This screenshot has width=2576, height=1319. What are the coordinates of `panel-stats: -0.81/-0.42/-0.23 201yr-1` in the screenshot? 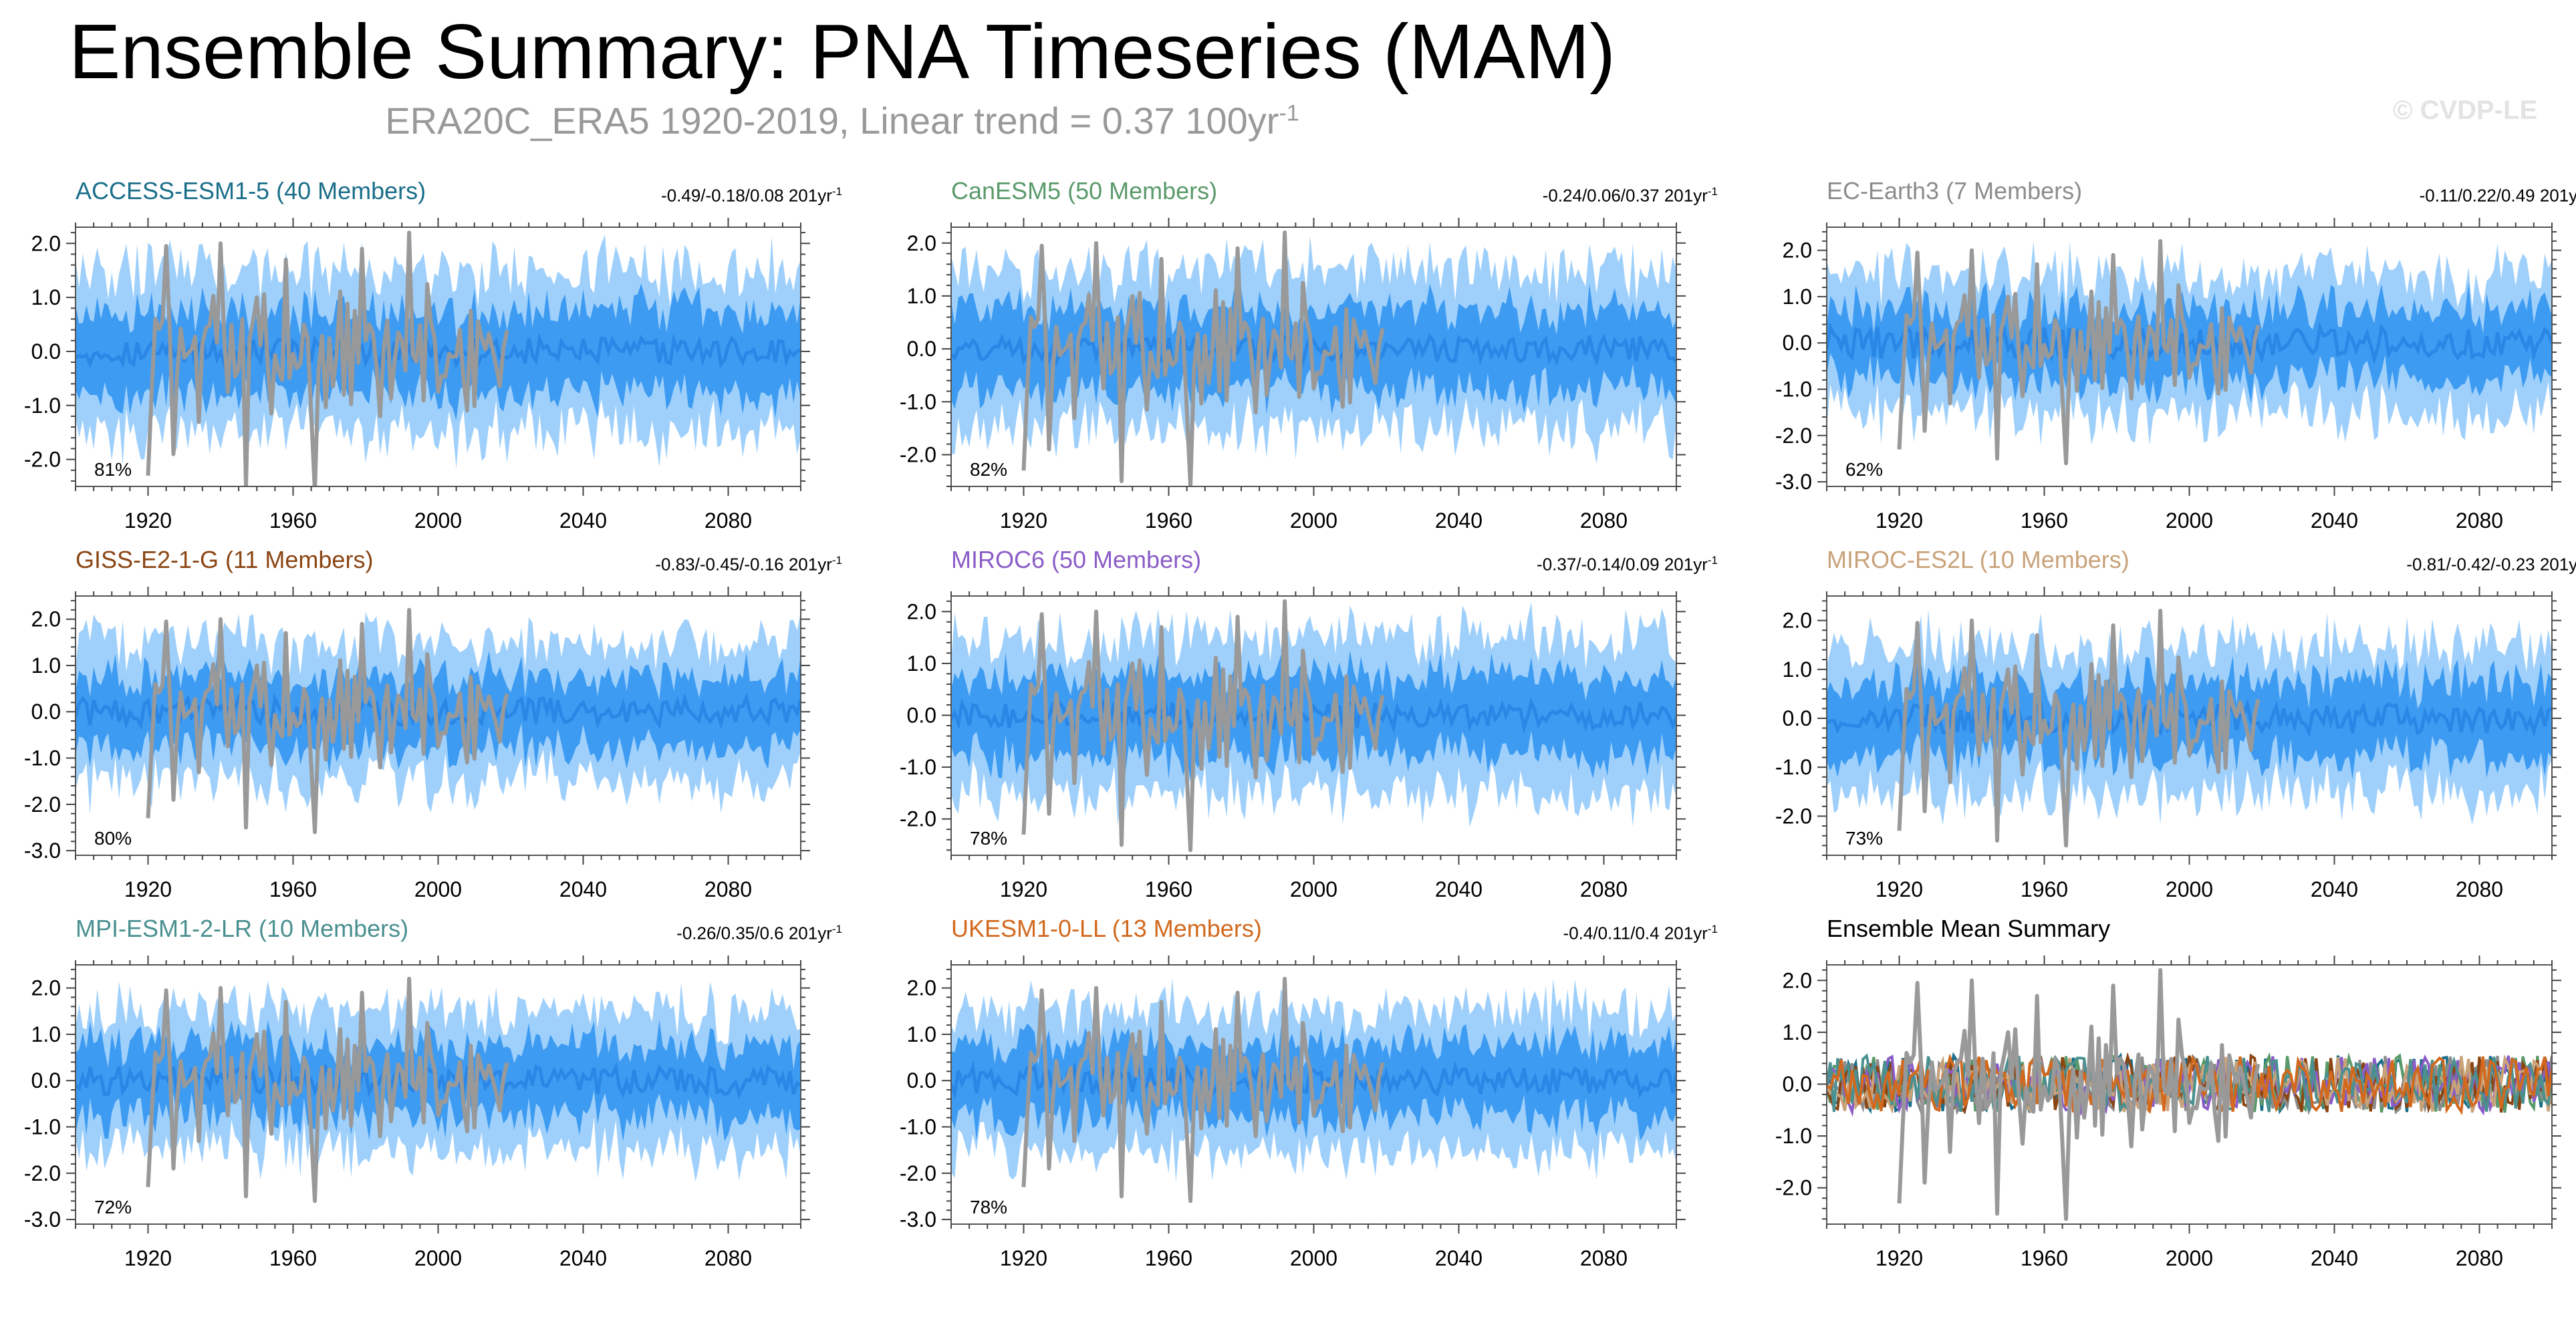 It's located at (2351, 564).